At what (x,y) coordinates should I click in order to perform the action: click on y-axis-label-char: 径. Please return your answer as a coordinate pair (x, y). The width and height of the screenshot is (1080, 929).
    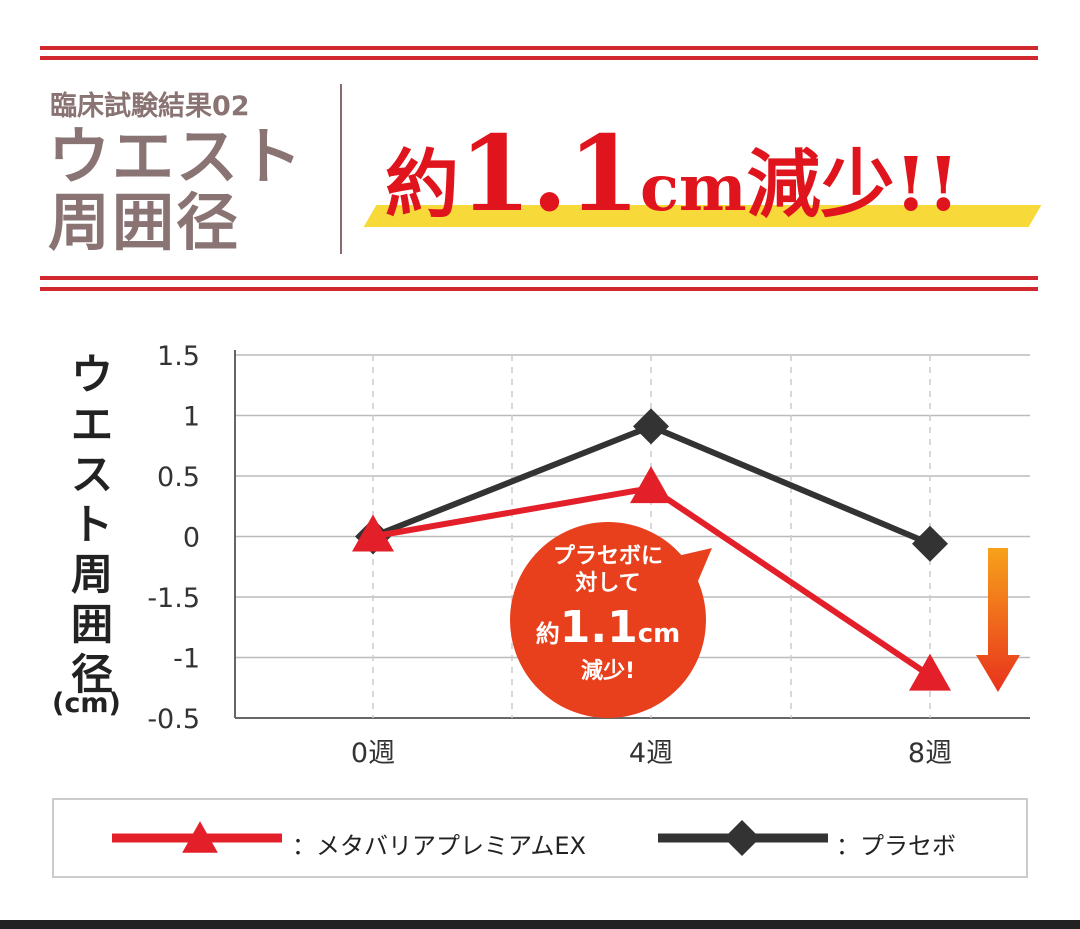
    Looking at the image, I should click on (91, 674).